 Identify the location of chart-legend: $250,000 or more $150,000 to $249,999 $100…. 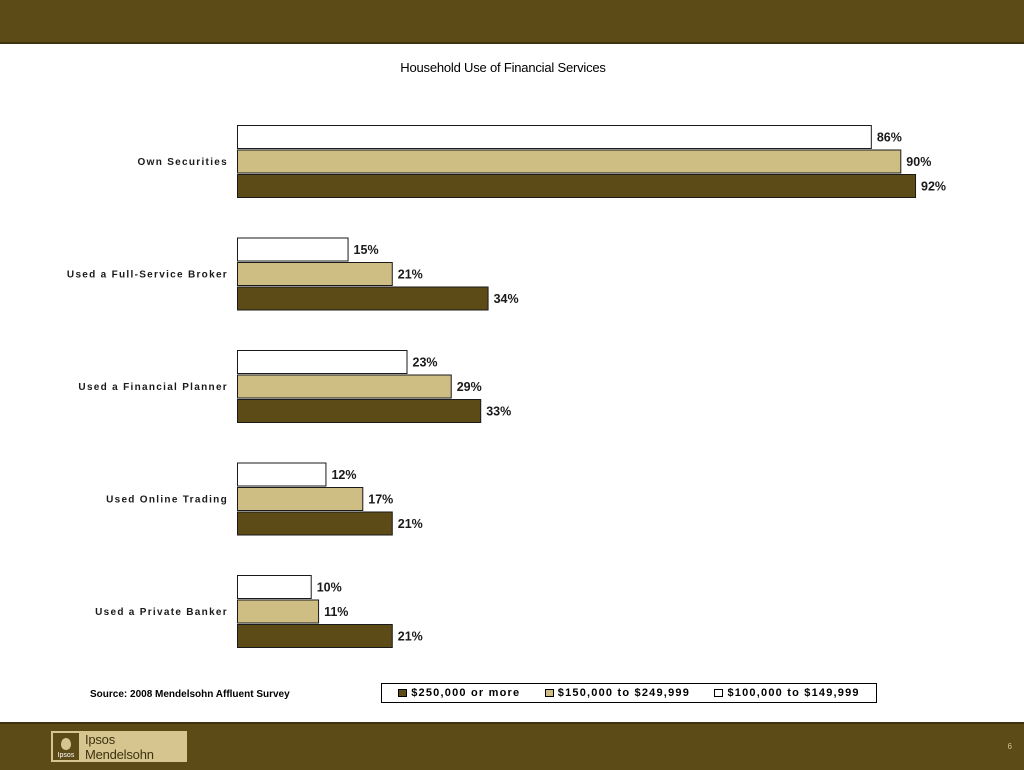
(629, 693).